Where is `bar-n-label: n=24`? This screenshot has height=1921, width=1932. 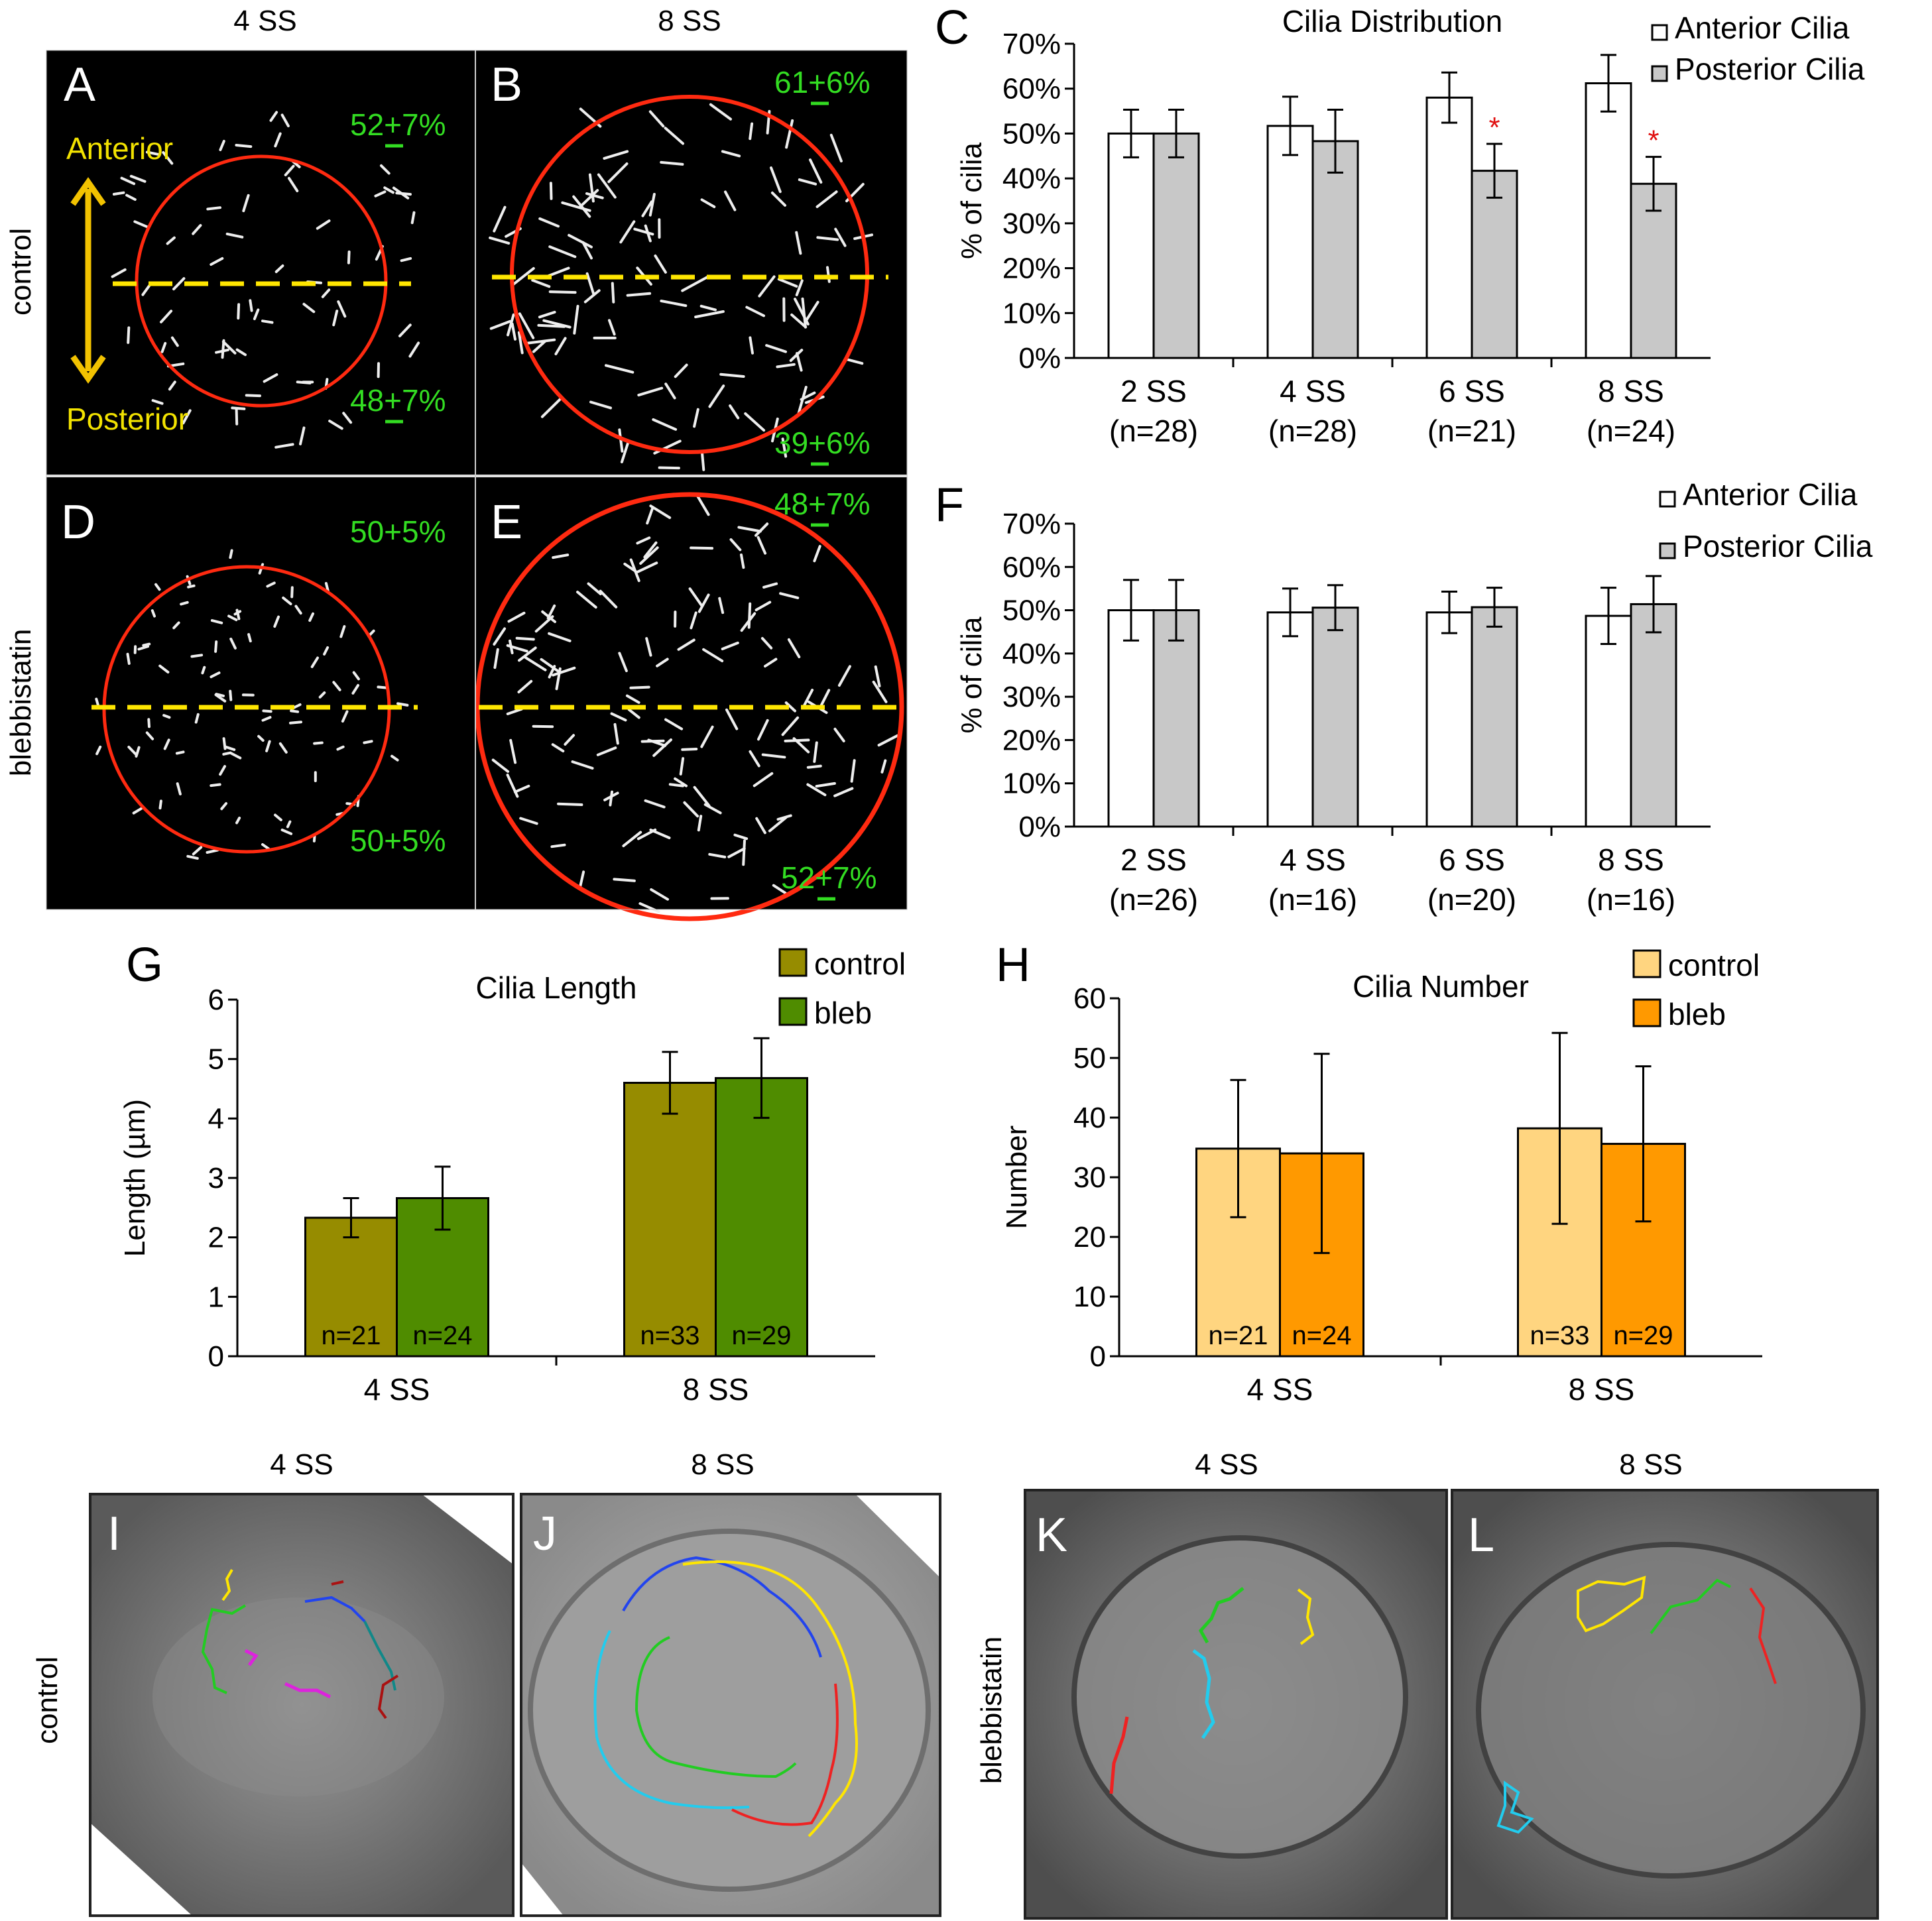
bar-n-label: n=24 is located at coordinates (442, 1335).